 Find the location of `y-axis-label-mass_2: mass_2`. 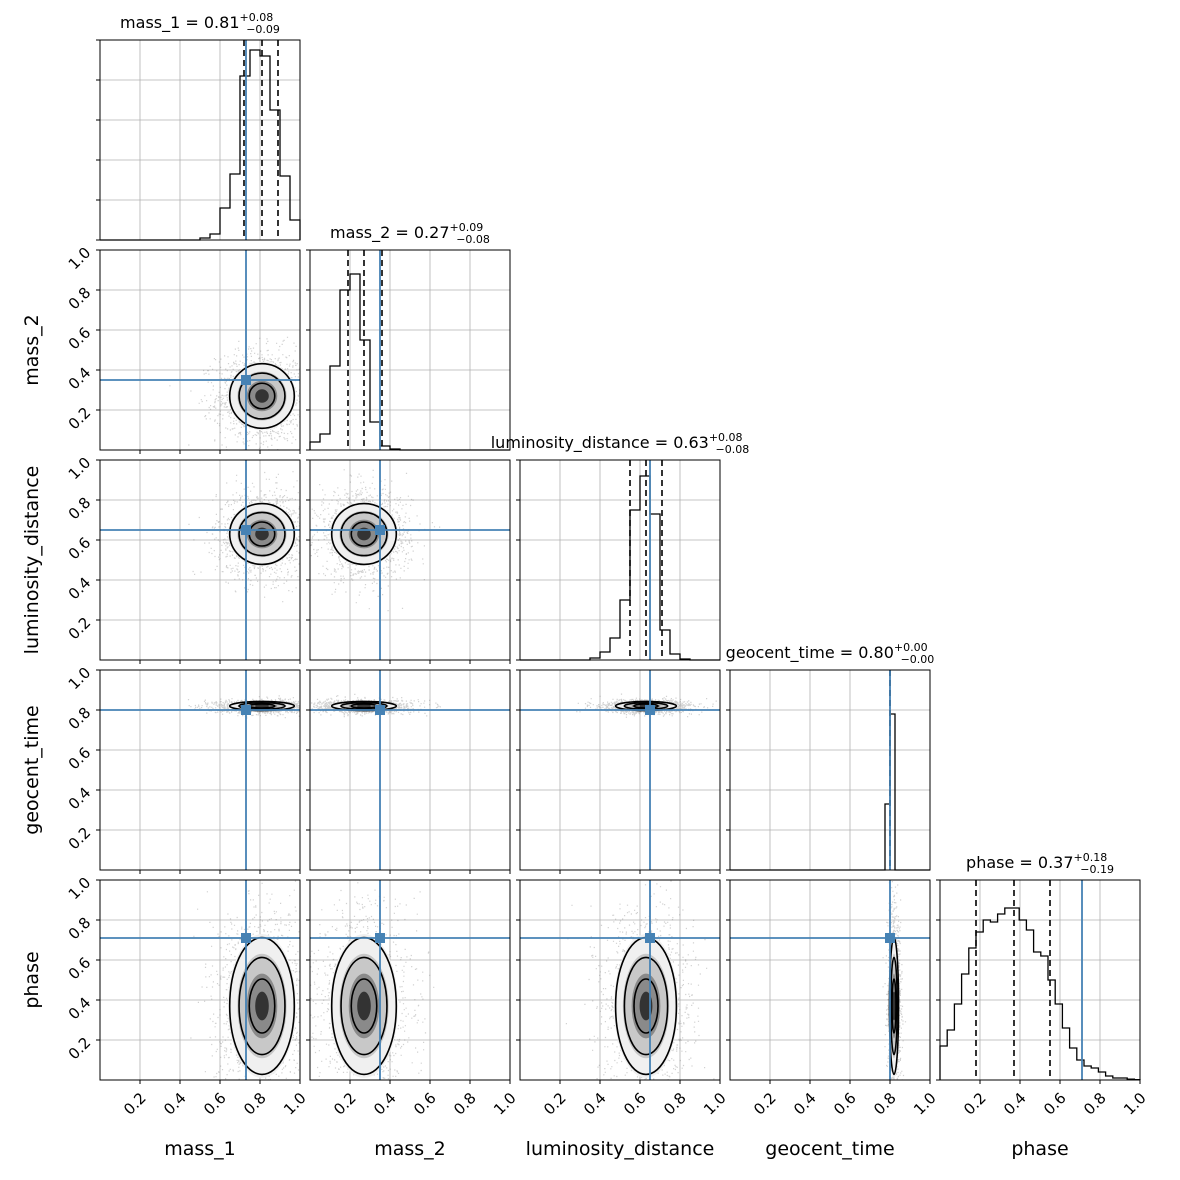

y-axis-label-mass_2: mass_2 is located at coordinates (32, 350).